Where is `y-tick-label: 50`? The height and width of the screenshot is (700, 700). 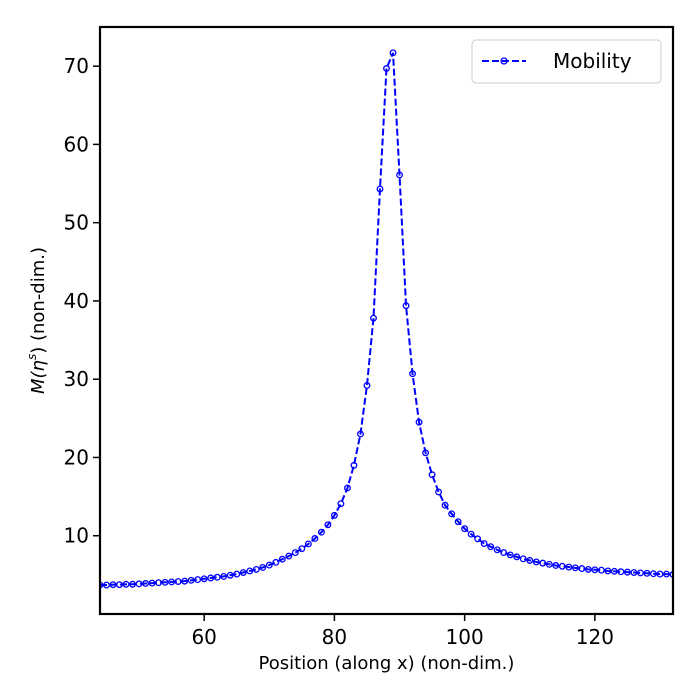
y-tick-label: 50 is located at coordinates (76, 223).